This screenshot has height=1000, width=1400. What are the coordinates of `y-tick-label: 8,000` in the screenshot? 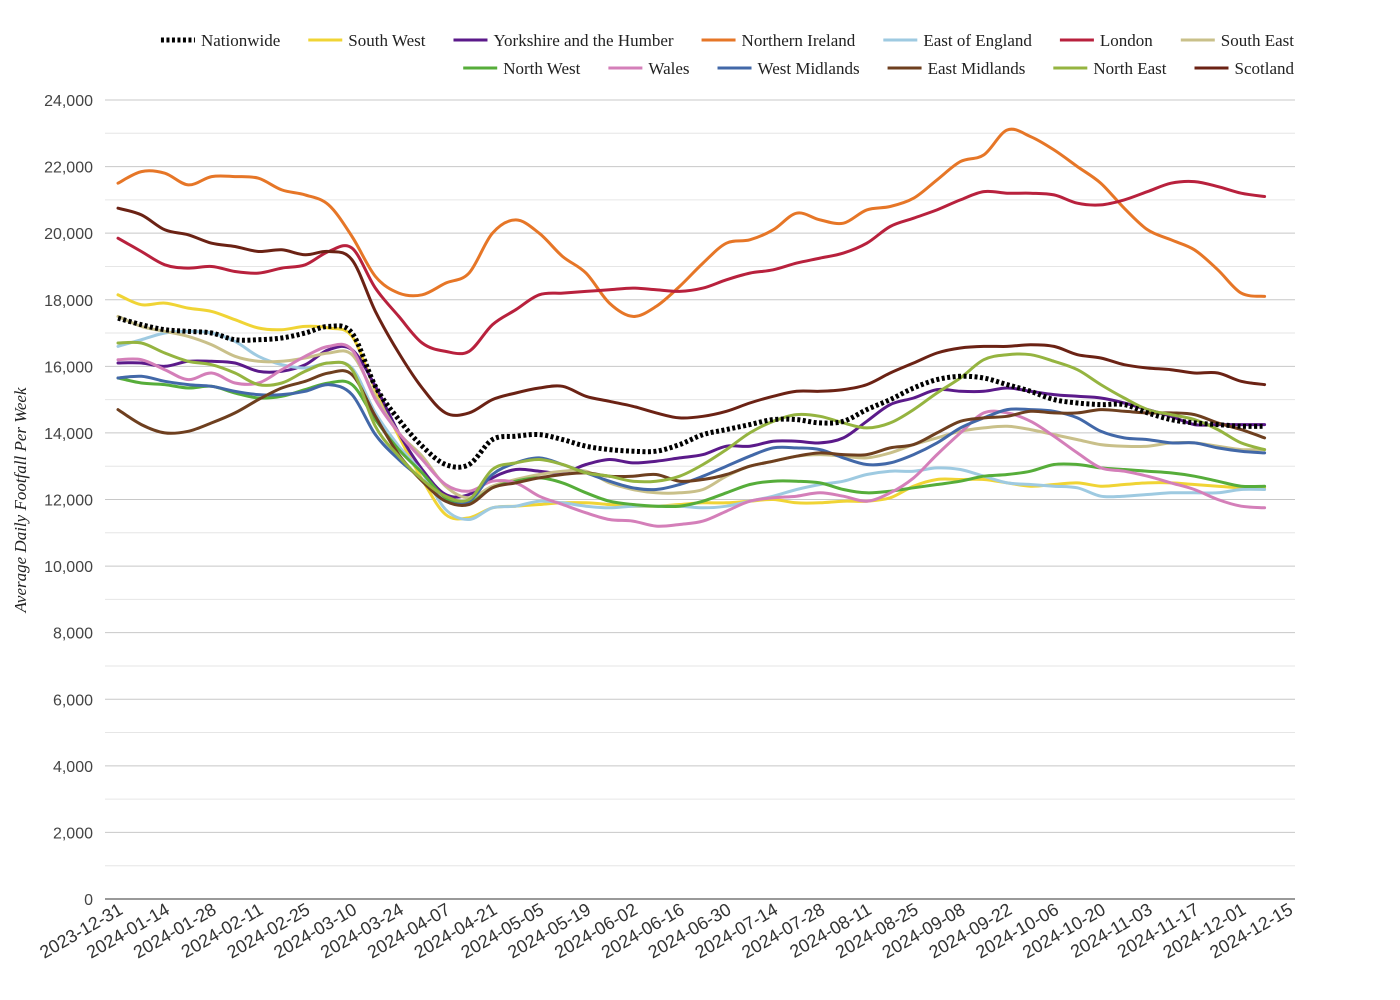 It's located at (73, 634).